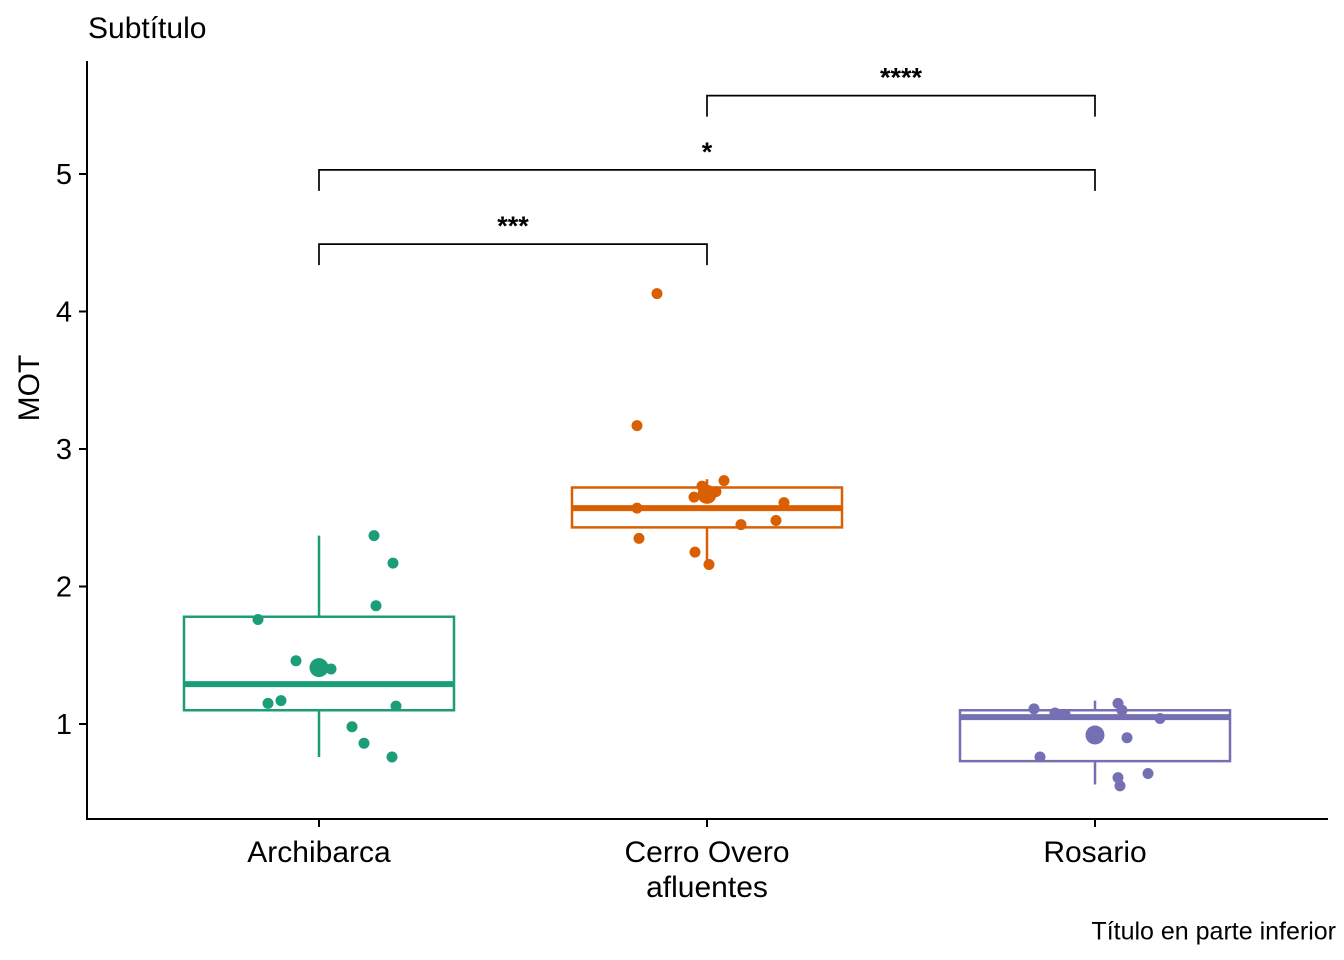 The image size is (1344, 960). What do you see at coordinates (319, 852) in the screenshot?
I see `x-tick-label: Archibarca` at bounding box center [319, 852].